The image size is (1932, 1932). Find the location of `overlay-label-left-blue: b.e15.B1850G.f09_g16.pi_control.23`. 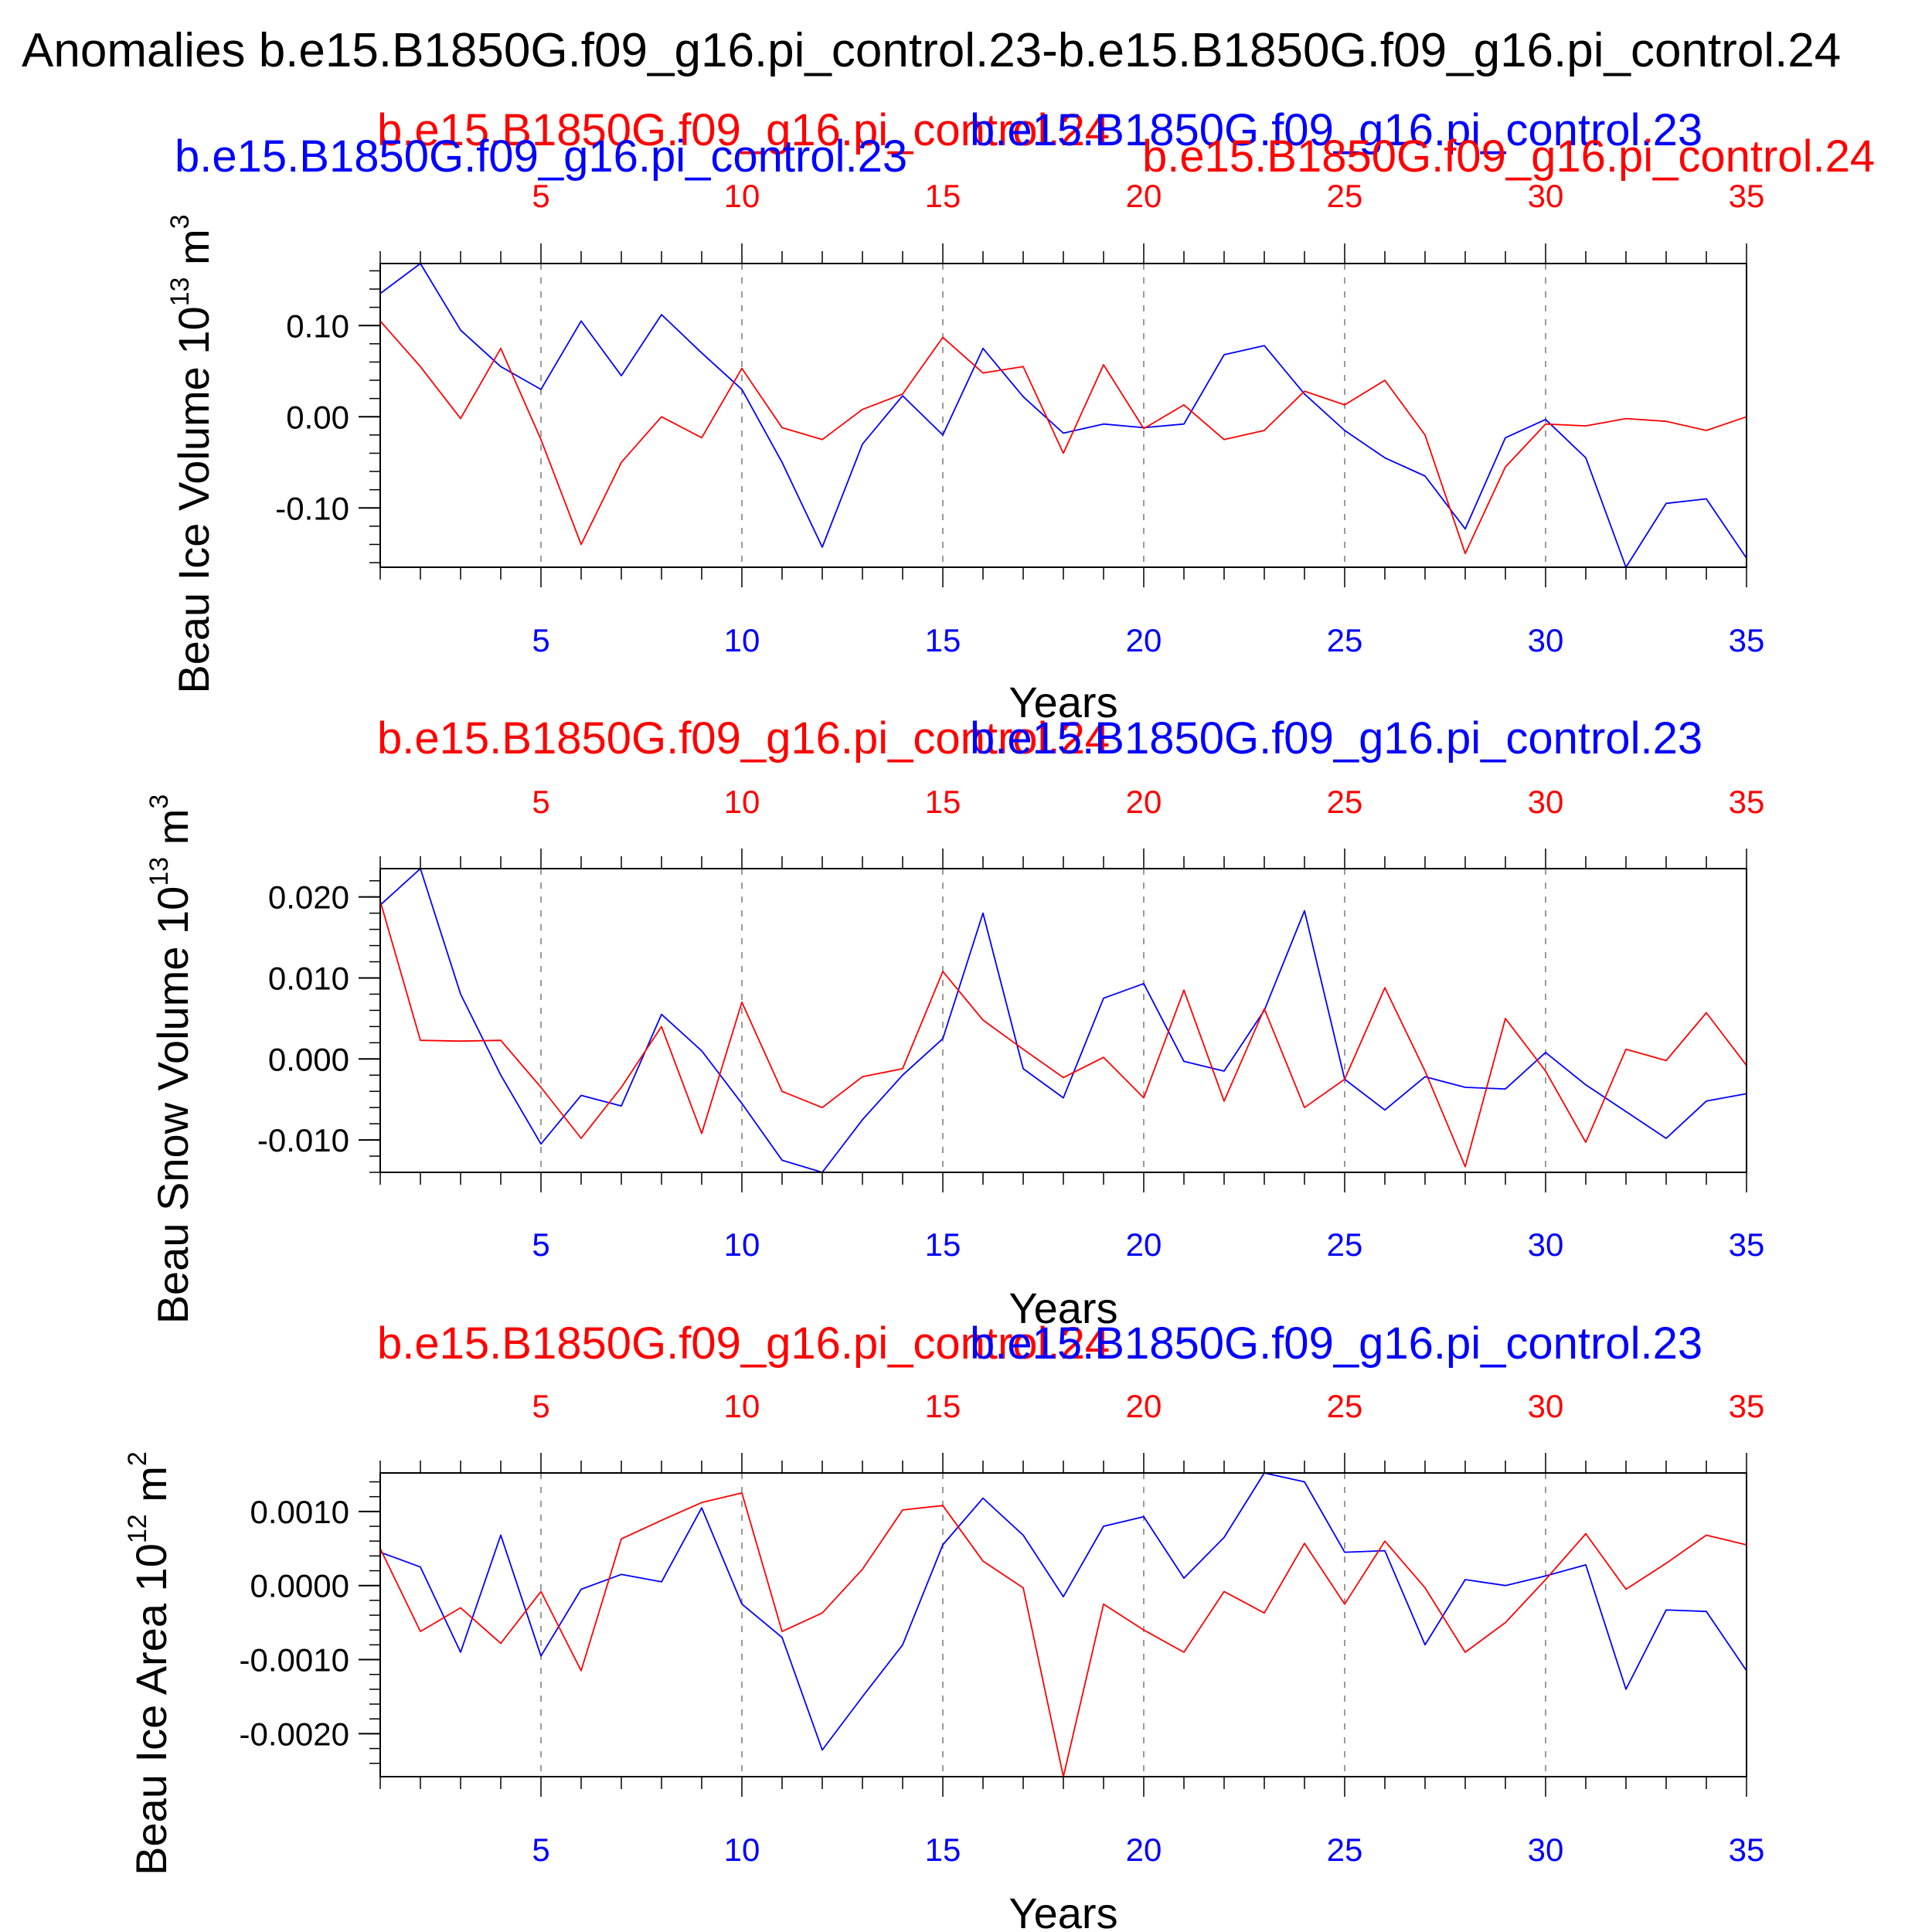

overlay-label-left-blue: b.e15.B1850G.f09_g16.pi_control.23 is located at coordinates (541, 157).